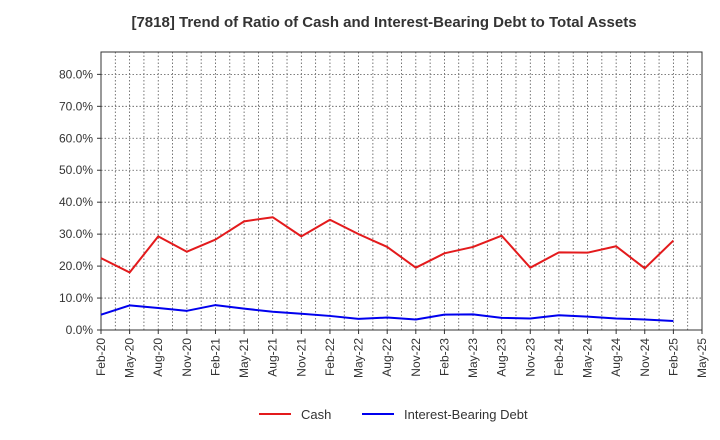 The height and width of the screenshot is (440, 720). Describe the element at coordinates (301, 357) in the screenshot. I see `x-tick-label: Nov-21` at that location.